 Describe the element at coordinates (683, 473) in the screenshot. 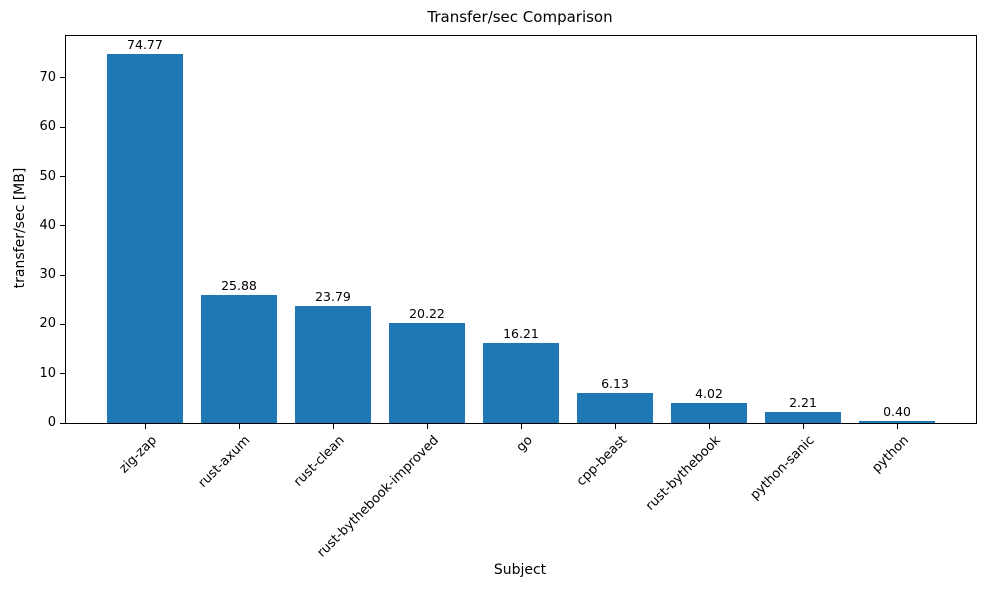

I see `x-tick-label: rust-bythebook` at that location.